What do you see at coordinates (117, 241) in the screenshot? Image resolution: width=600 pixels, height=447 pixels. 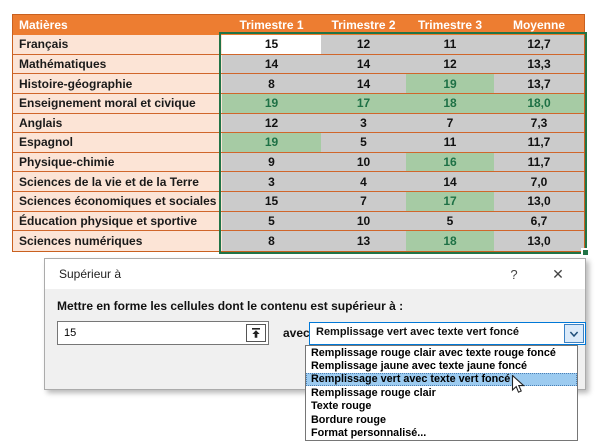 I see `subject-cell: Sciences numériques` at bounding box center [117, 241].